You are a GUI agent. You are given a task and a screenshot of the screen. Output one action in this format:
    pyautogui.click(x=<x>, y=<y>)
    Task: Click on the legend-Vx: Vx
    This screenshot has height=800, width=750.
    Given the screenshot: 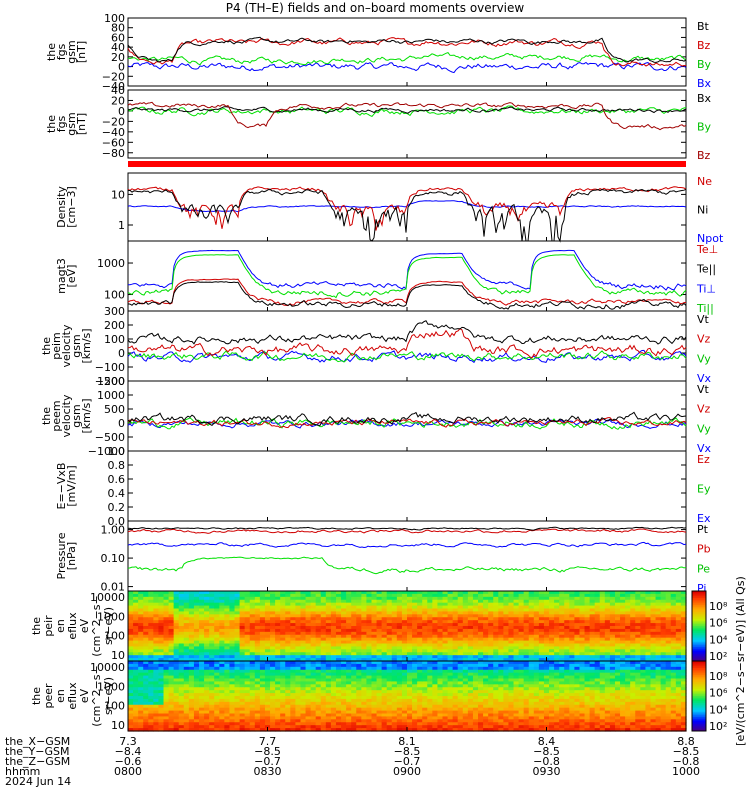 What is the action you would take?
    pyautogui.click(x=704, y=378)
    